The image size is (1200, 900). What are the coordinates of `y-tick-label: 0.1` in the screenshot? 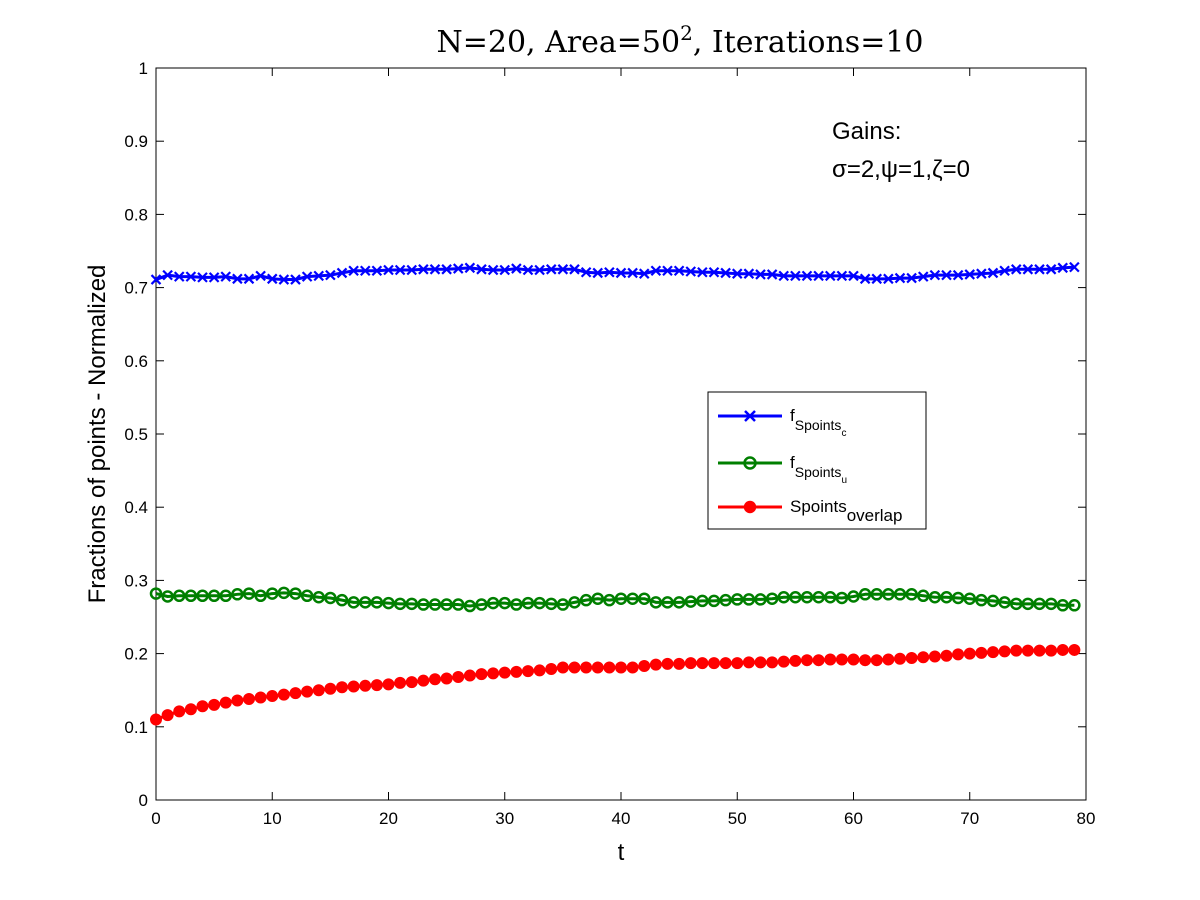 It's located at (136, 727).